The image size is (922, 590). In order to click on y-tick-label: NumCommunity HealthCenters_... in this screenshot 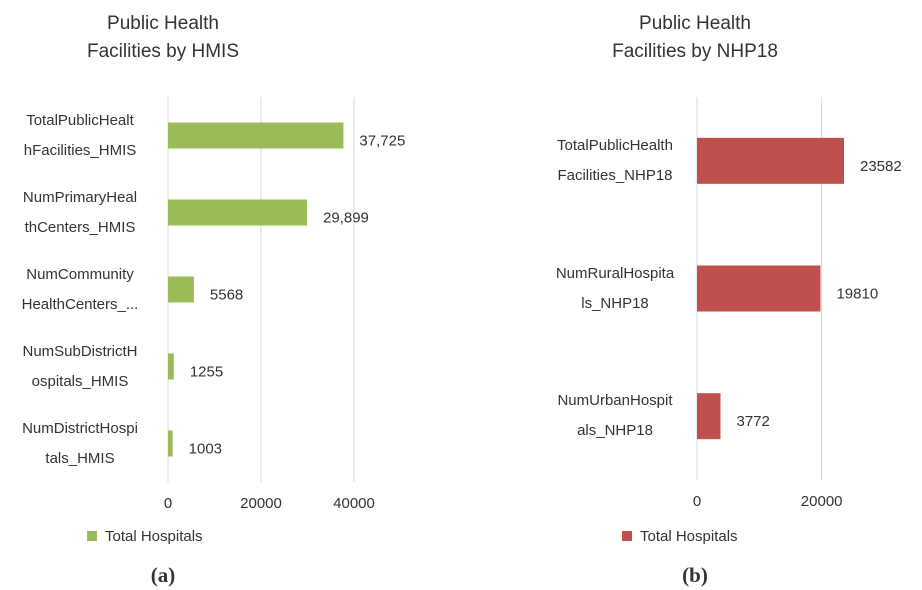, I will do `click(80, 289)`.